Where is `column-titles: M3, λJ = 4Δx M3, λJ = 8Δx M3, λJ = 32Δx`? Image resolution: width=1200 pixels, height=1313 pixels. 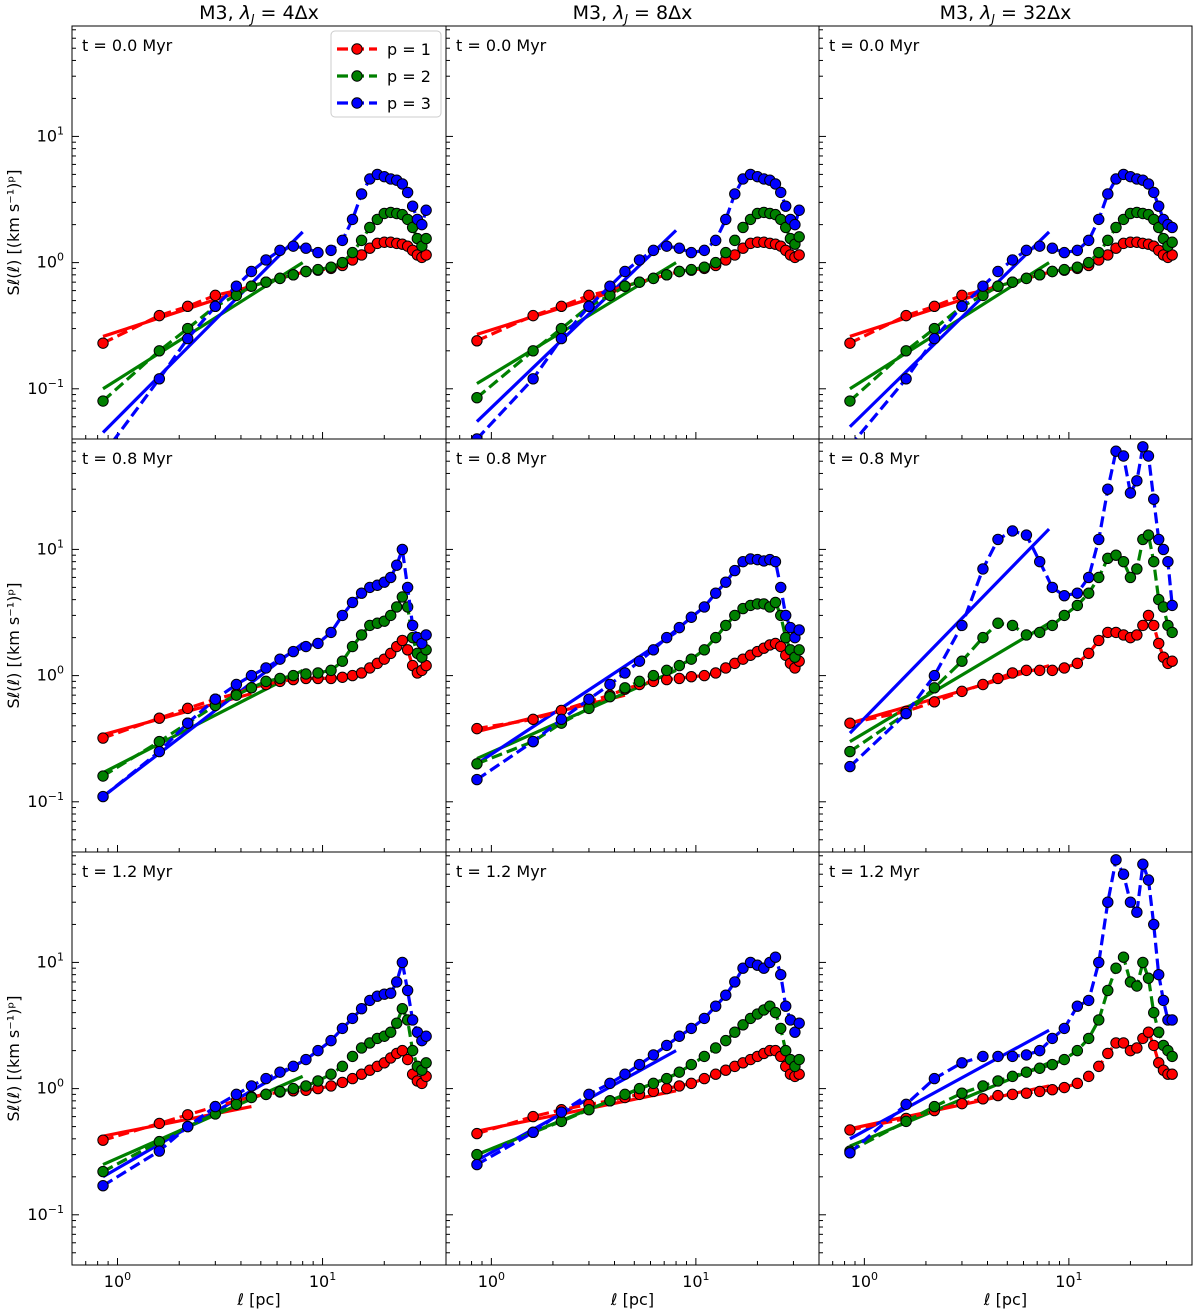
column-titles: M3, λJ = 4Δx M3, λJ = 8Δx M3, λJ = 32Δx is located at coordinates (635, 14).